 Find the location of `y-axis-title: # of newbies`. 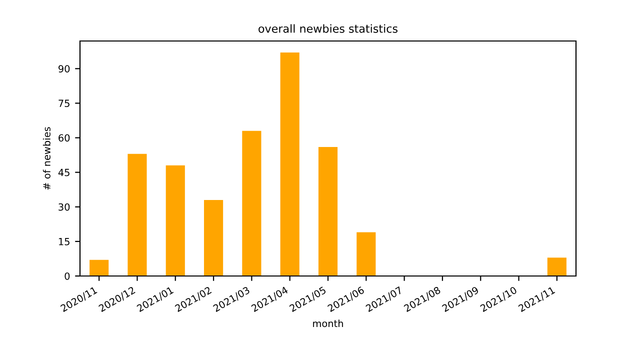

y-axis-title: # of newbies is located at coordinates (46, 158).